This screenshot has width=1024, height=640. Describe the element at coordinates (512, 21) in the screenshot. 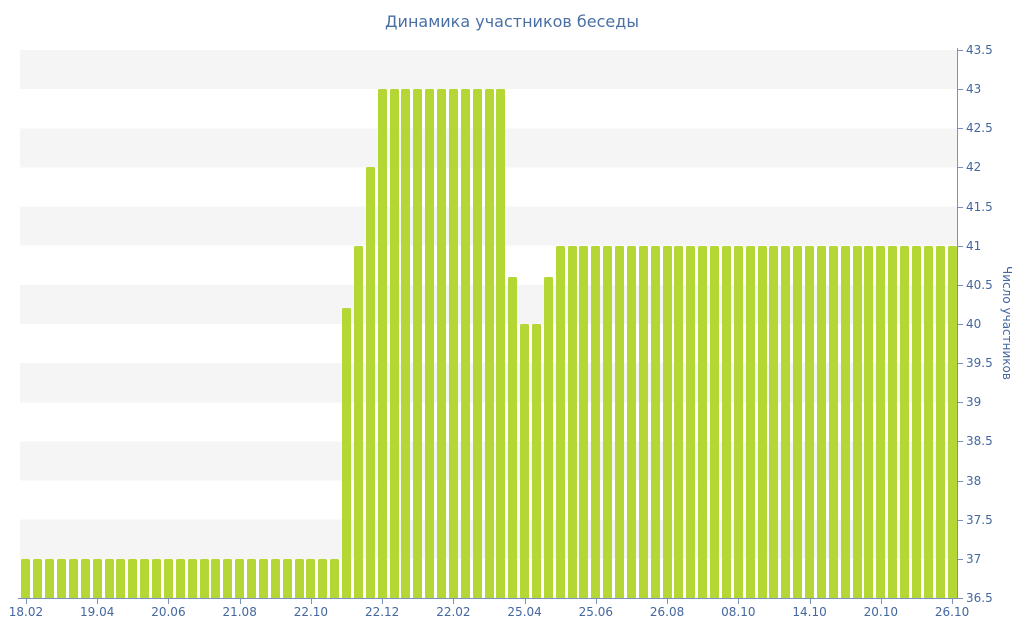

I see `chart-title: Динамика участников беседы` at that location.